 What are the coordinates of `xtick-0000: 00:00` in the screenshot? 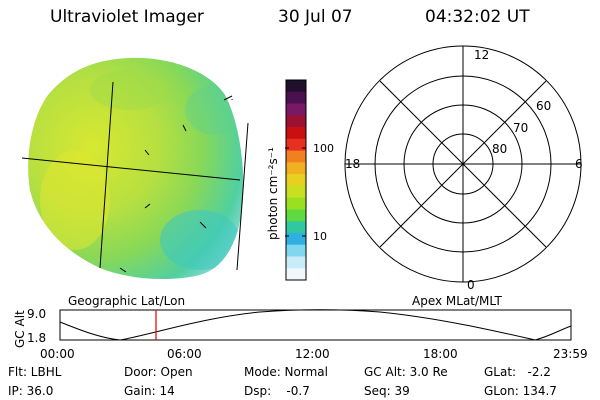 It's located at (57, 354).